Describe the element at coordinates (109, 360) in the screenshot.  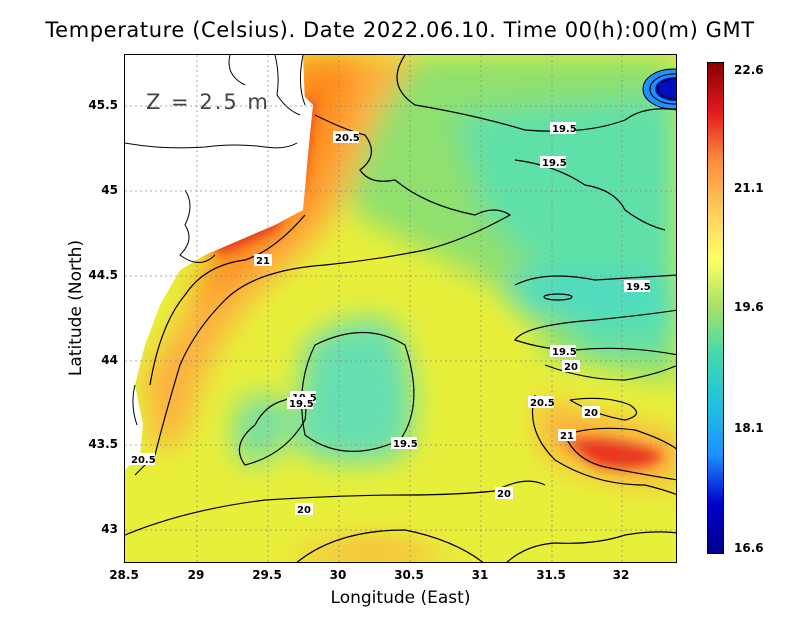
I see `y-tick-label: 44` at that location.